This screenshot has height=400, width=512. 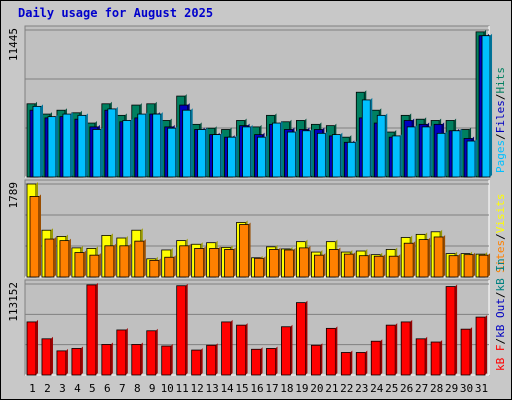 I want to click on x-tick-label: 29, so click(x=451, y=388).